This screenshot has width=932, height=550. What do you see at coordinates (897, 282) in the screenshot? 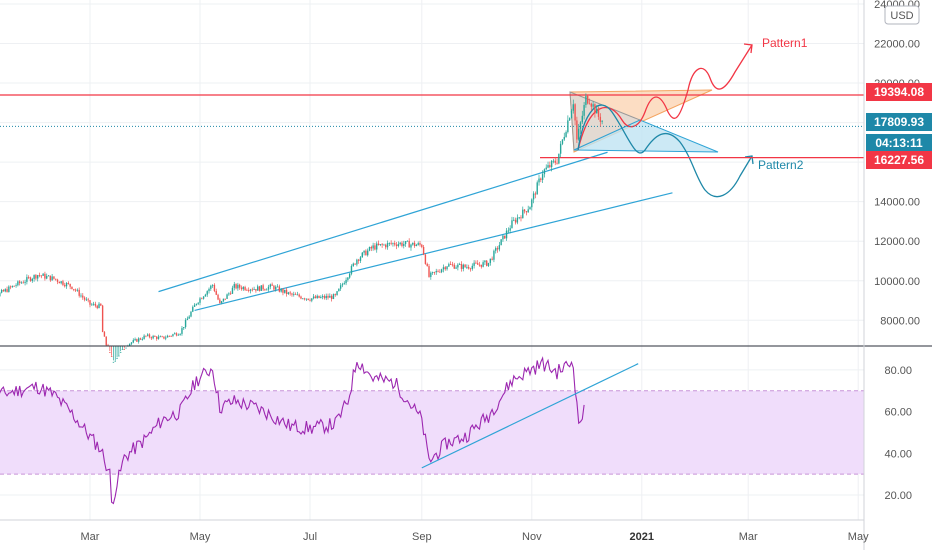
I see `price-tick-label: 10000.00` at bounding box center [897, 282].